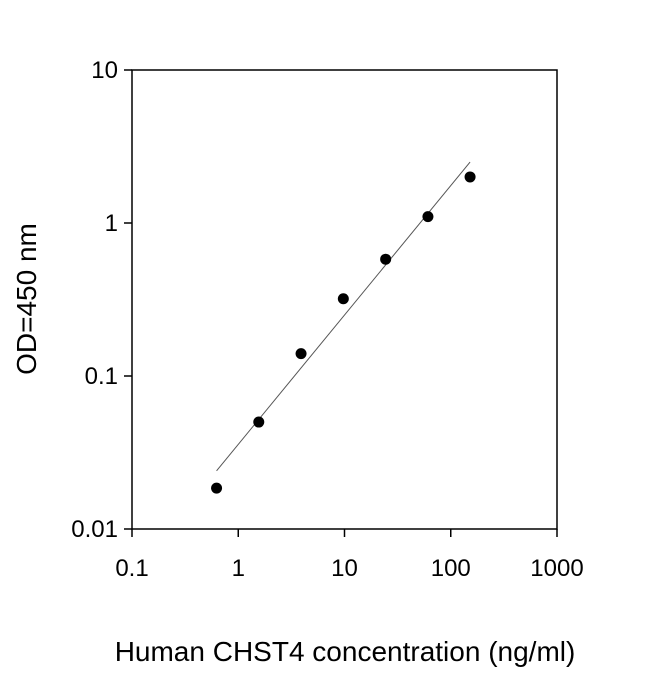 This screenshot has width=650, height=674. Describe the element at coordinates (111, 223) in the screenshot. I see `y-tick-label: 1` at that location.